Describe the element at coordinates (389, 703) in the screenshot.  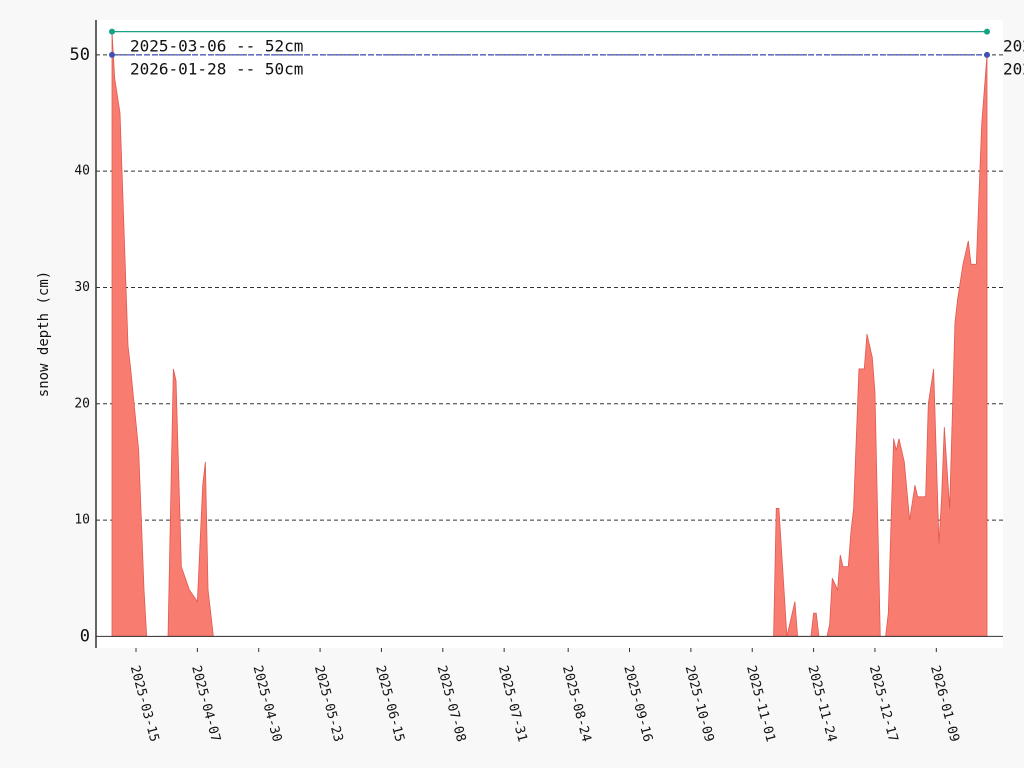
I see `x-tick-label: 2025-06-15` at that location.